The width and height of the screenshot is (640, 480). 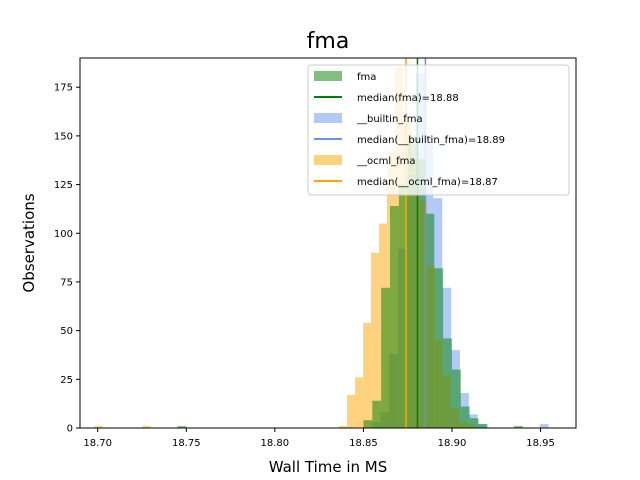 What do you see at coordinates (328, 467) in the screenshot?
I see `x-axis-label: Wall Time in MS` at bounding box center [328, 467].